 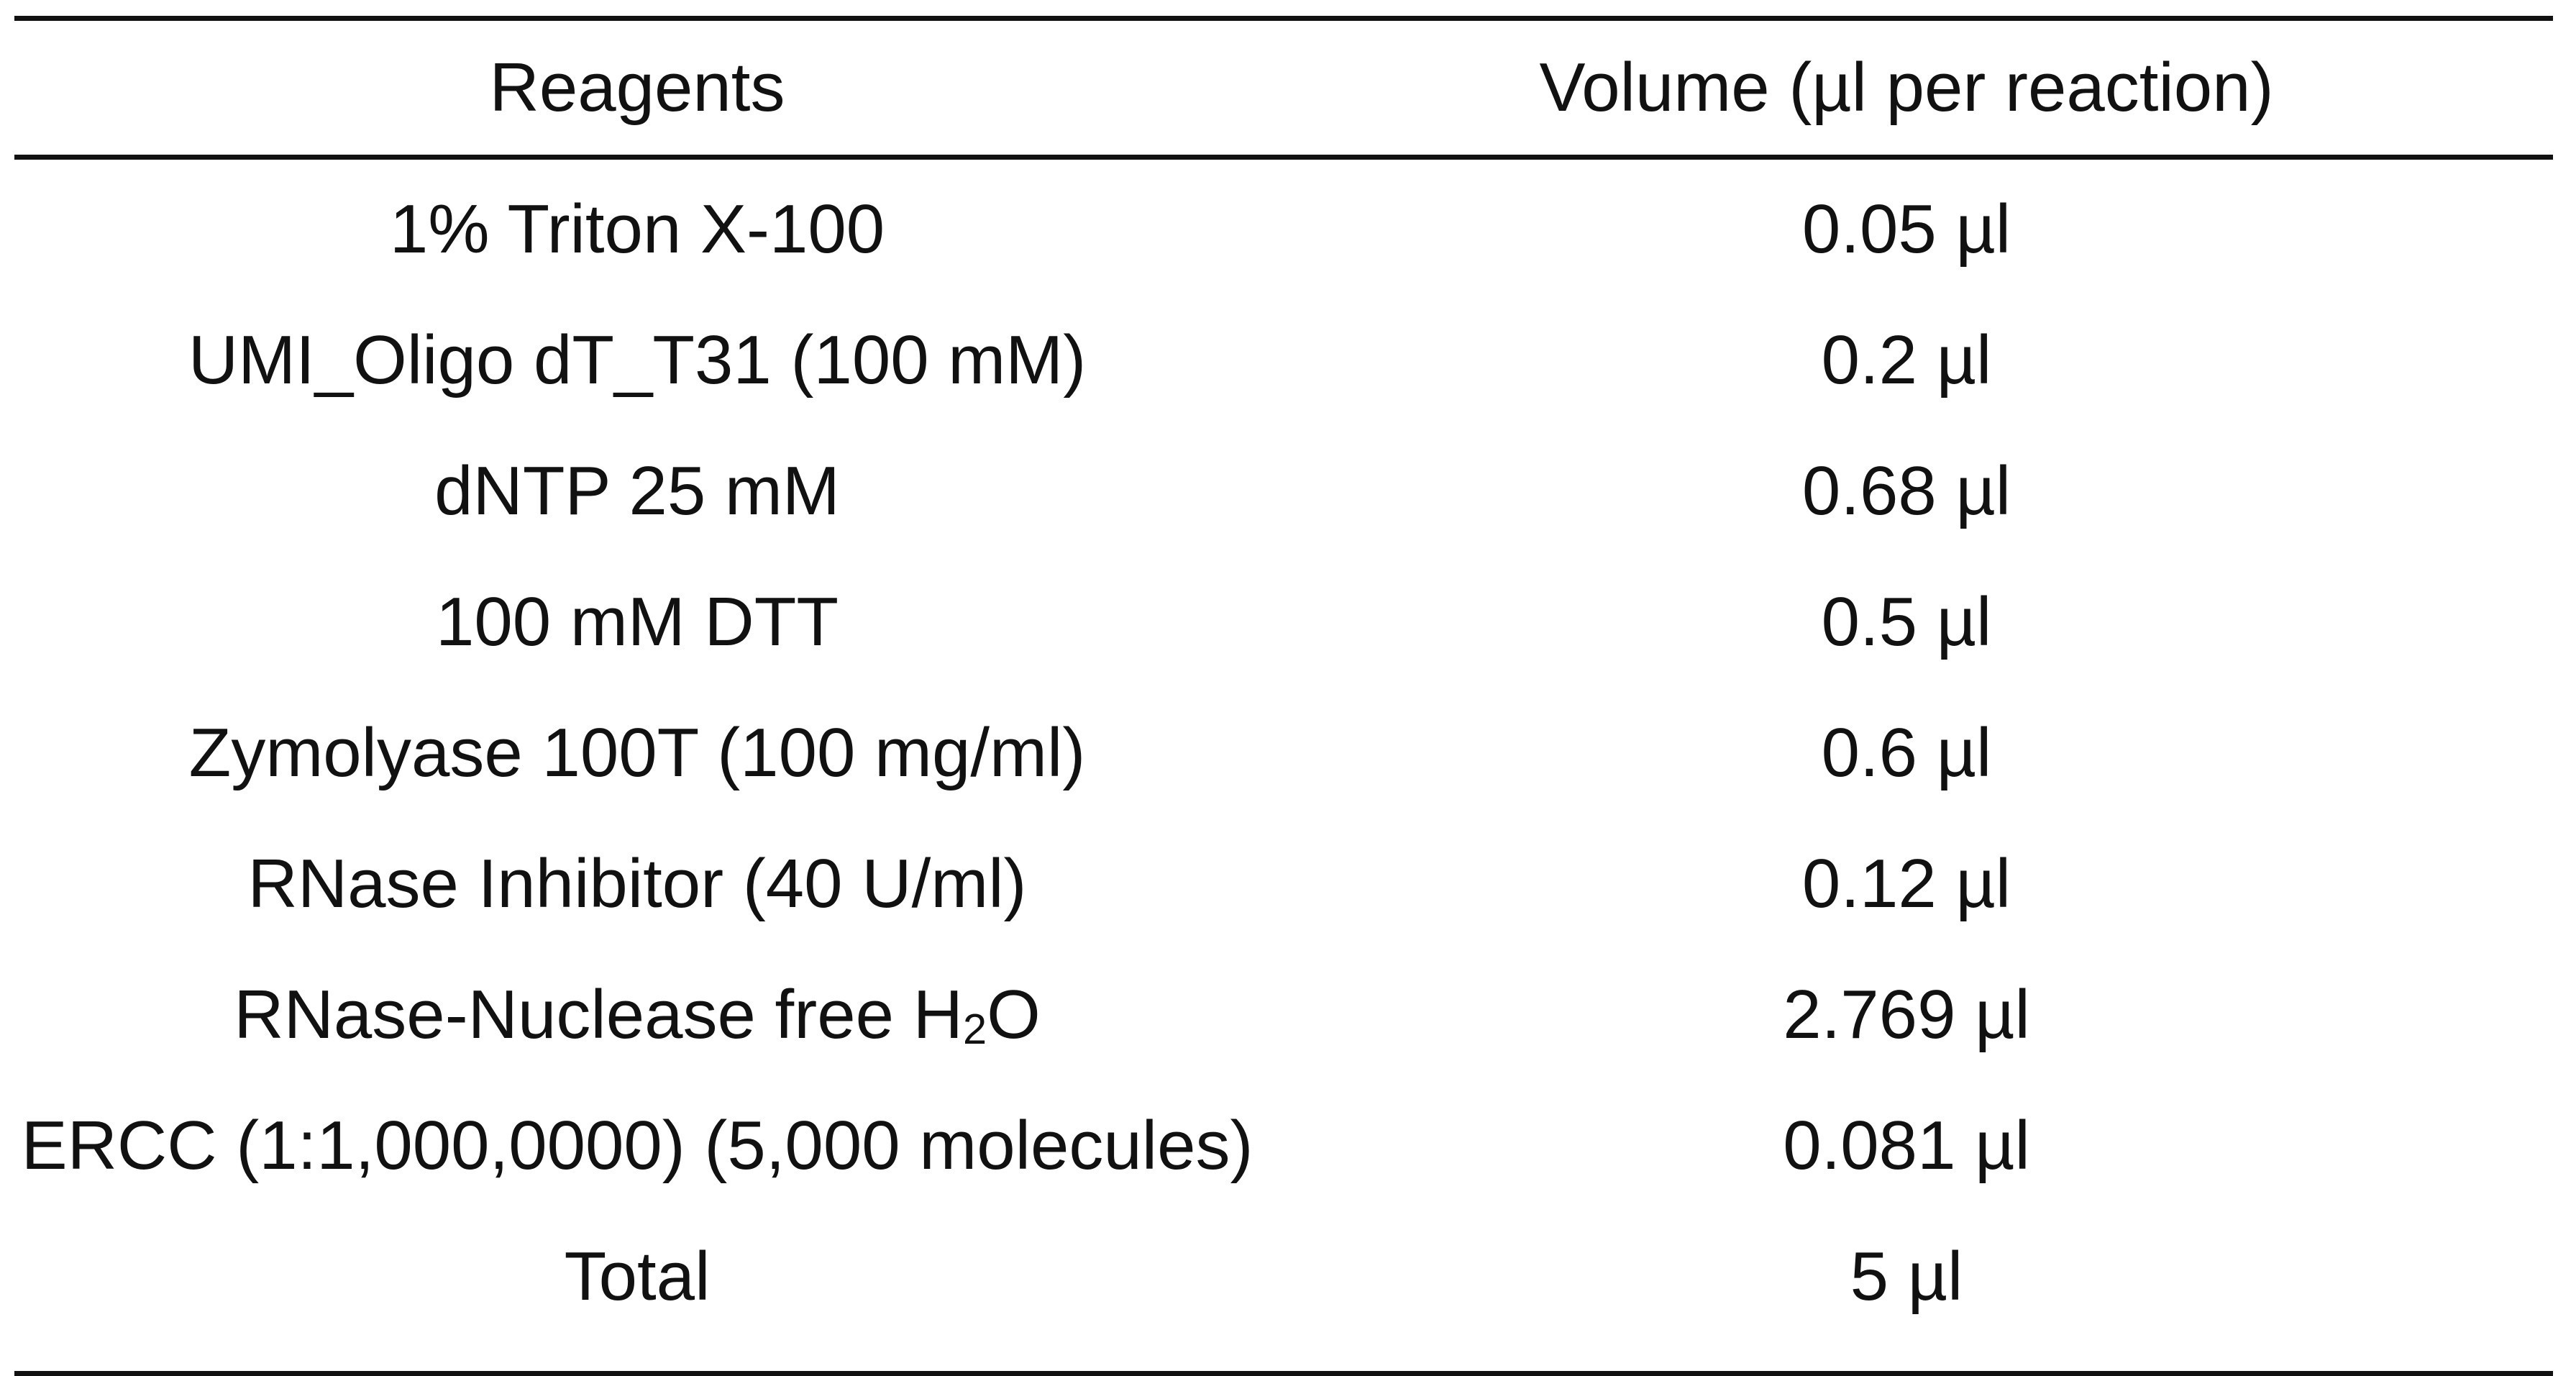 I want to click on reagent-subscript: 2, so click(x=974, y=1029).